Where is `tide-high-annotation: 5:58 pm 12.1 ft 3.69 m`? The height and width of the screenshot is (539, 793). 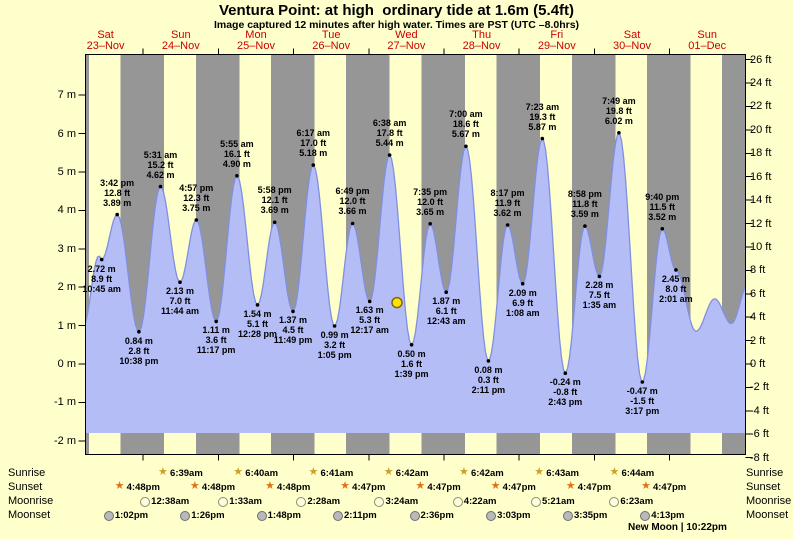
tide-high-annotation: 5:58 pm 12.1 ft 3.69 m is located at coordinates (274, 200).